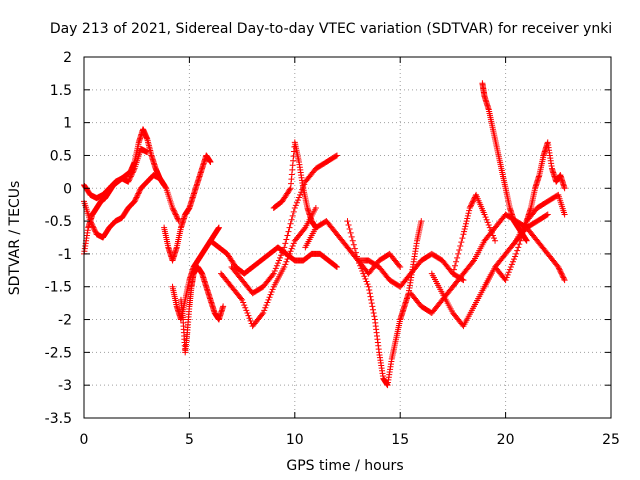  I want to click on x-tick-label: 20, so click(506, 440).